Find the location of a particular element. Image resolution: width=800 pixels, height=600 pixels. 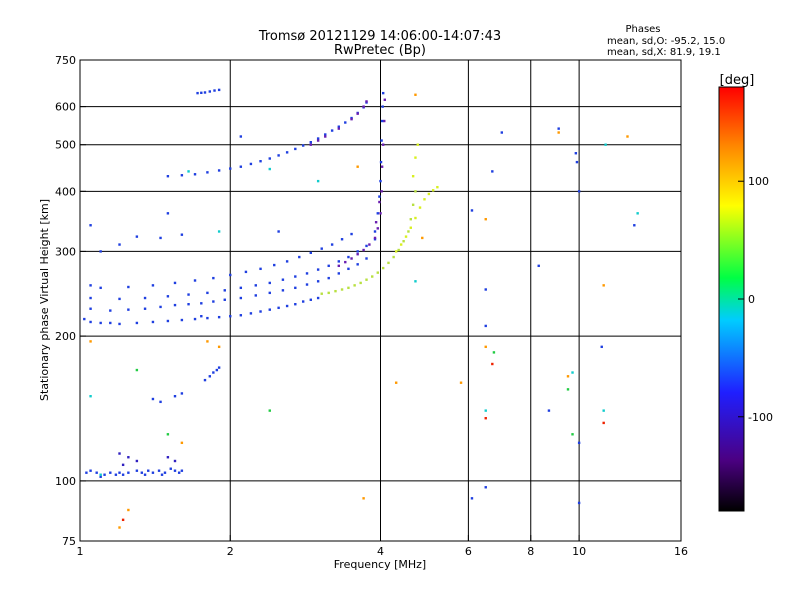

y-tick-label: 600 is located at coordinates (65, 107).